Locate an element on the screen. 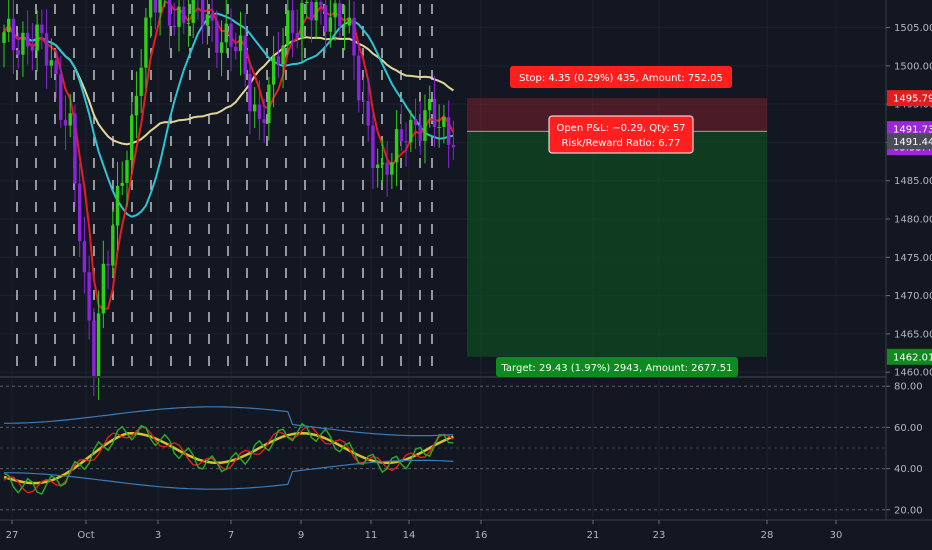 This screenshot has height=550, width=932. stop-label-text: Stop: 4.35 (0.29%) 435, Amount: 752.05 is located at coordinates (621, 78).